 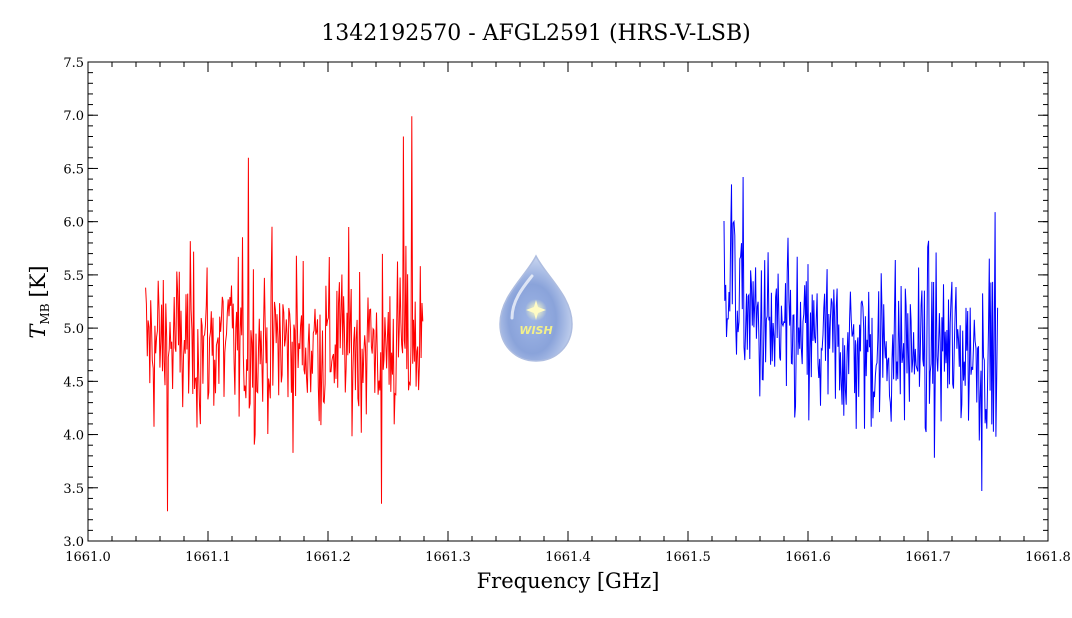 What do you see at coordinates (45, 313) in the screenshot?
I see `y-axis-label-sub: MB` at bounding box center [45, 313].